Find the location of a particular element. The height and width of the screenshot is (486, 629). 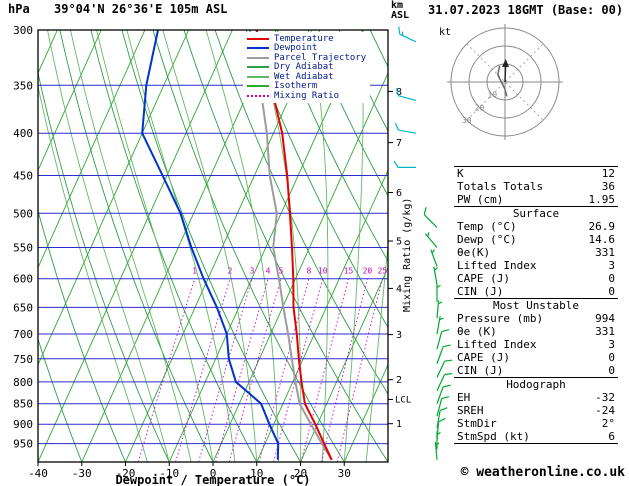

parcel-trajectory-curve is located at coordinates (290, 245).